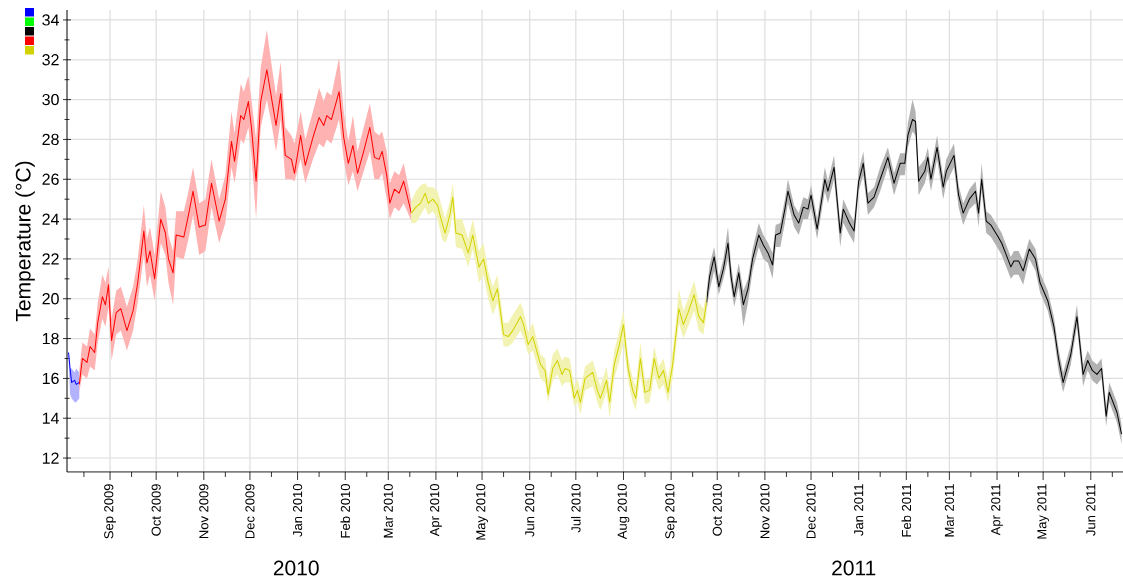 This screenshot has width=1123, height=583. I want to click on x-tick-label: Nov 2010, so click(765, 511).